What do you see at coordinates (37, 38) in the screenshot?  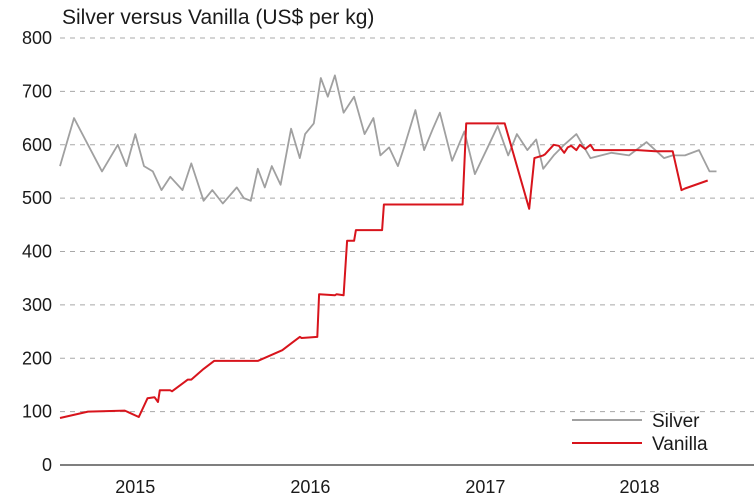 I see `y-tick-label: 800` at bounding box center [37, 38].